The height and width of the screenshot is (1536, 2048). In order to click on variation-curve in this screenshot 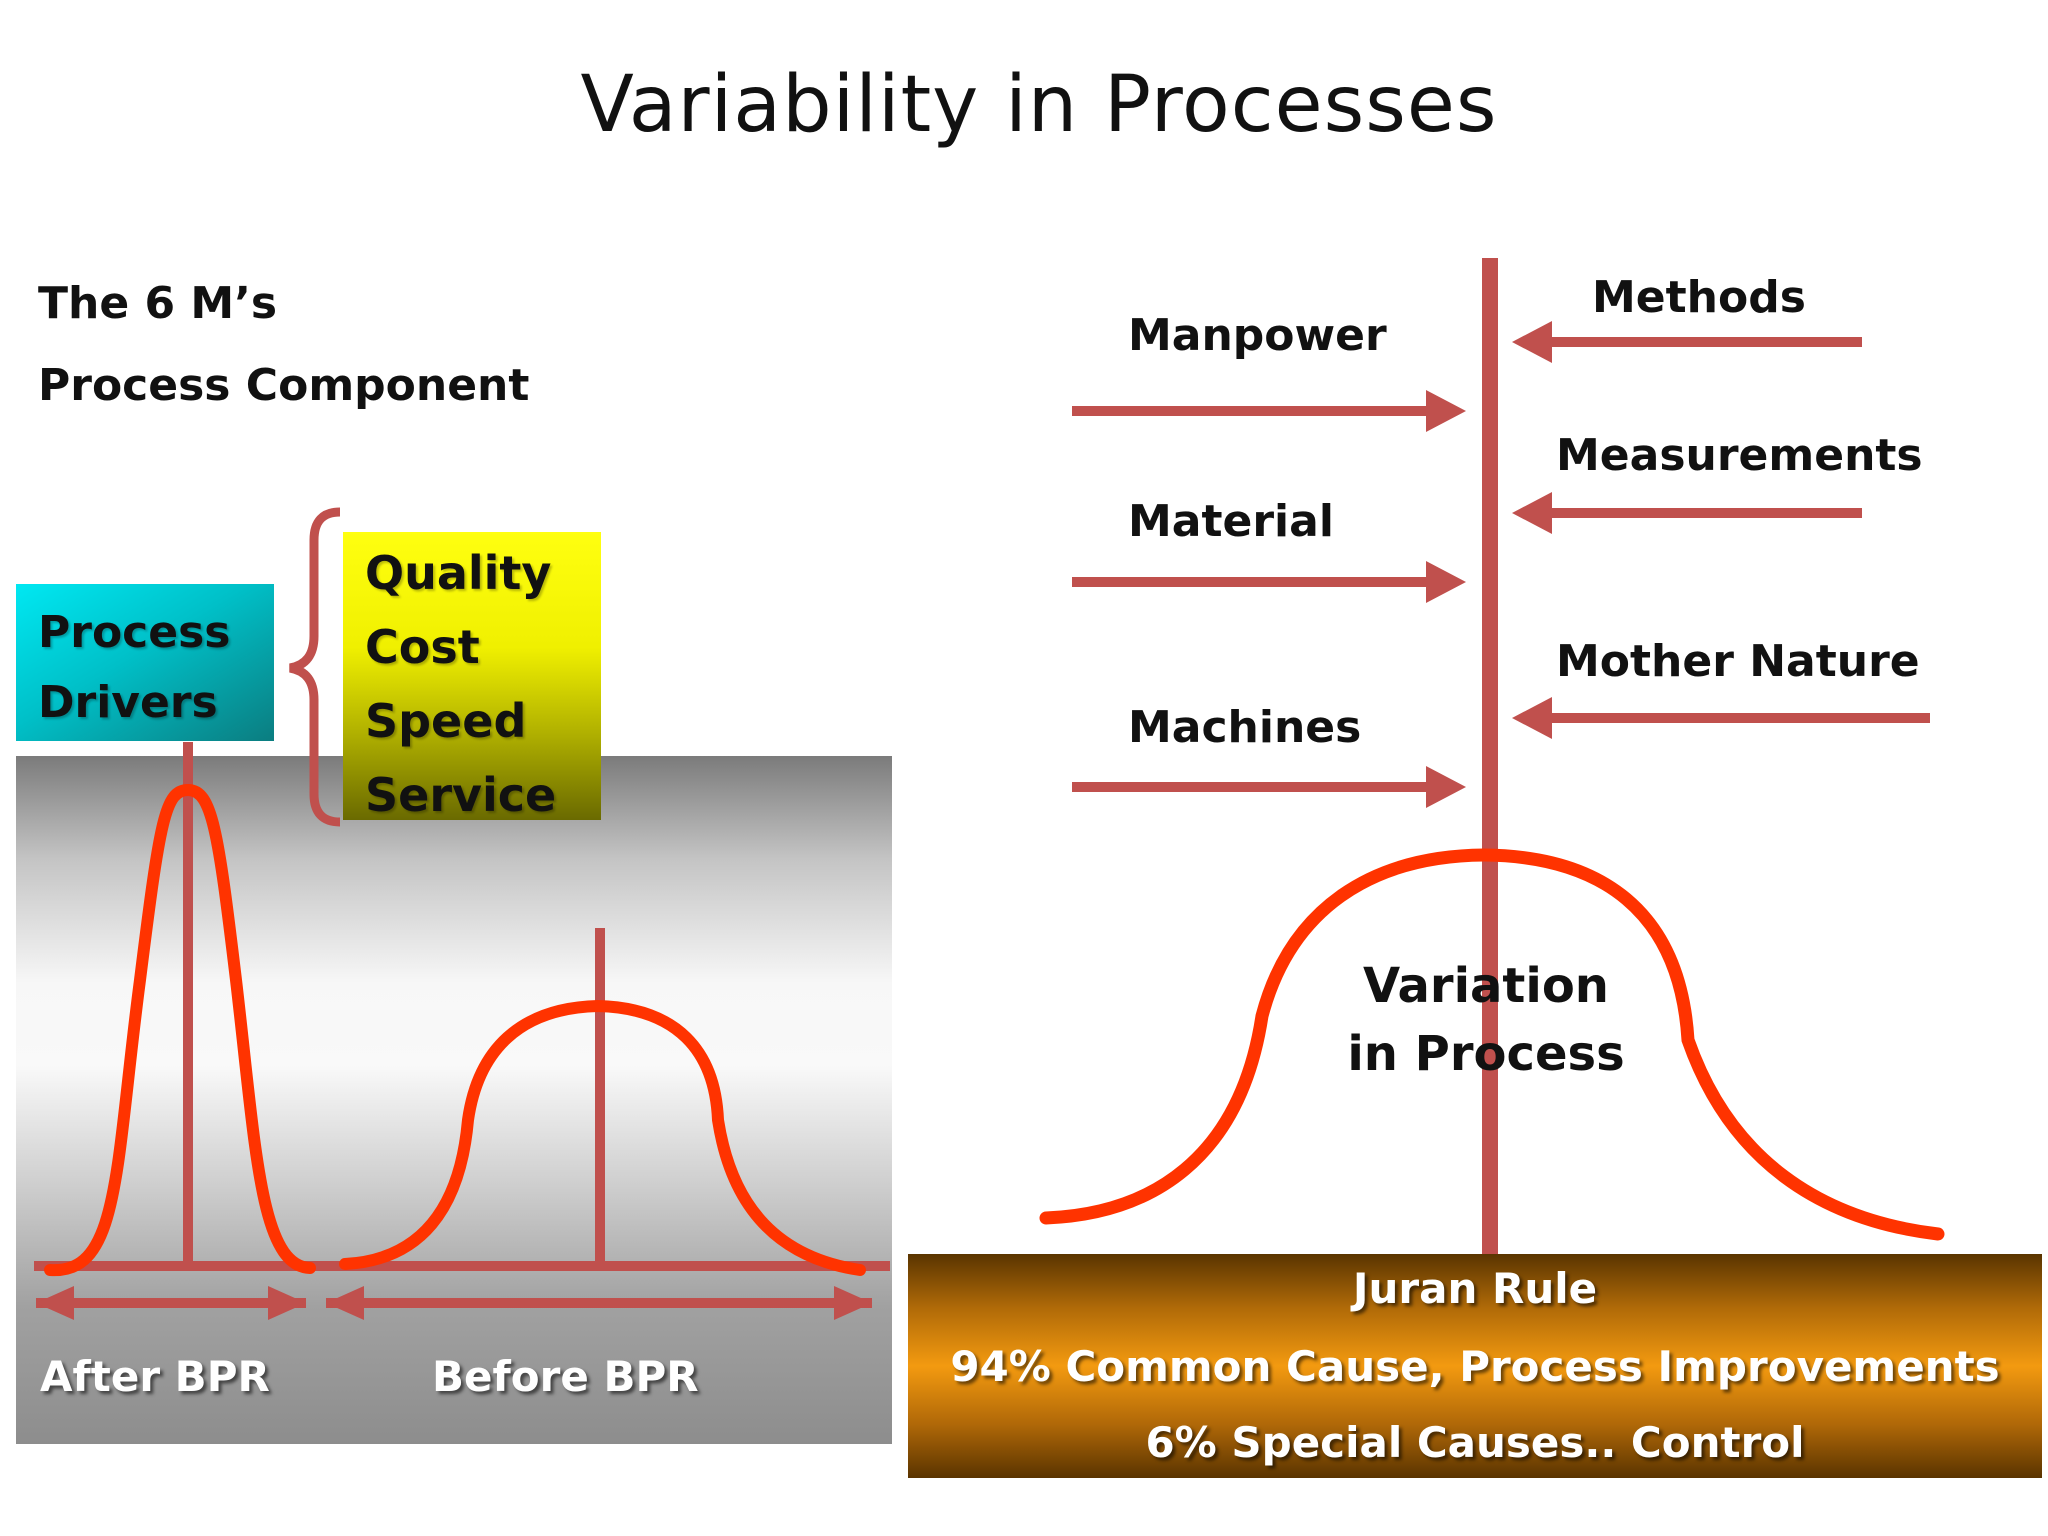, I will do `click(1492, 1044)`.